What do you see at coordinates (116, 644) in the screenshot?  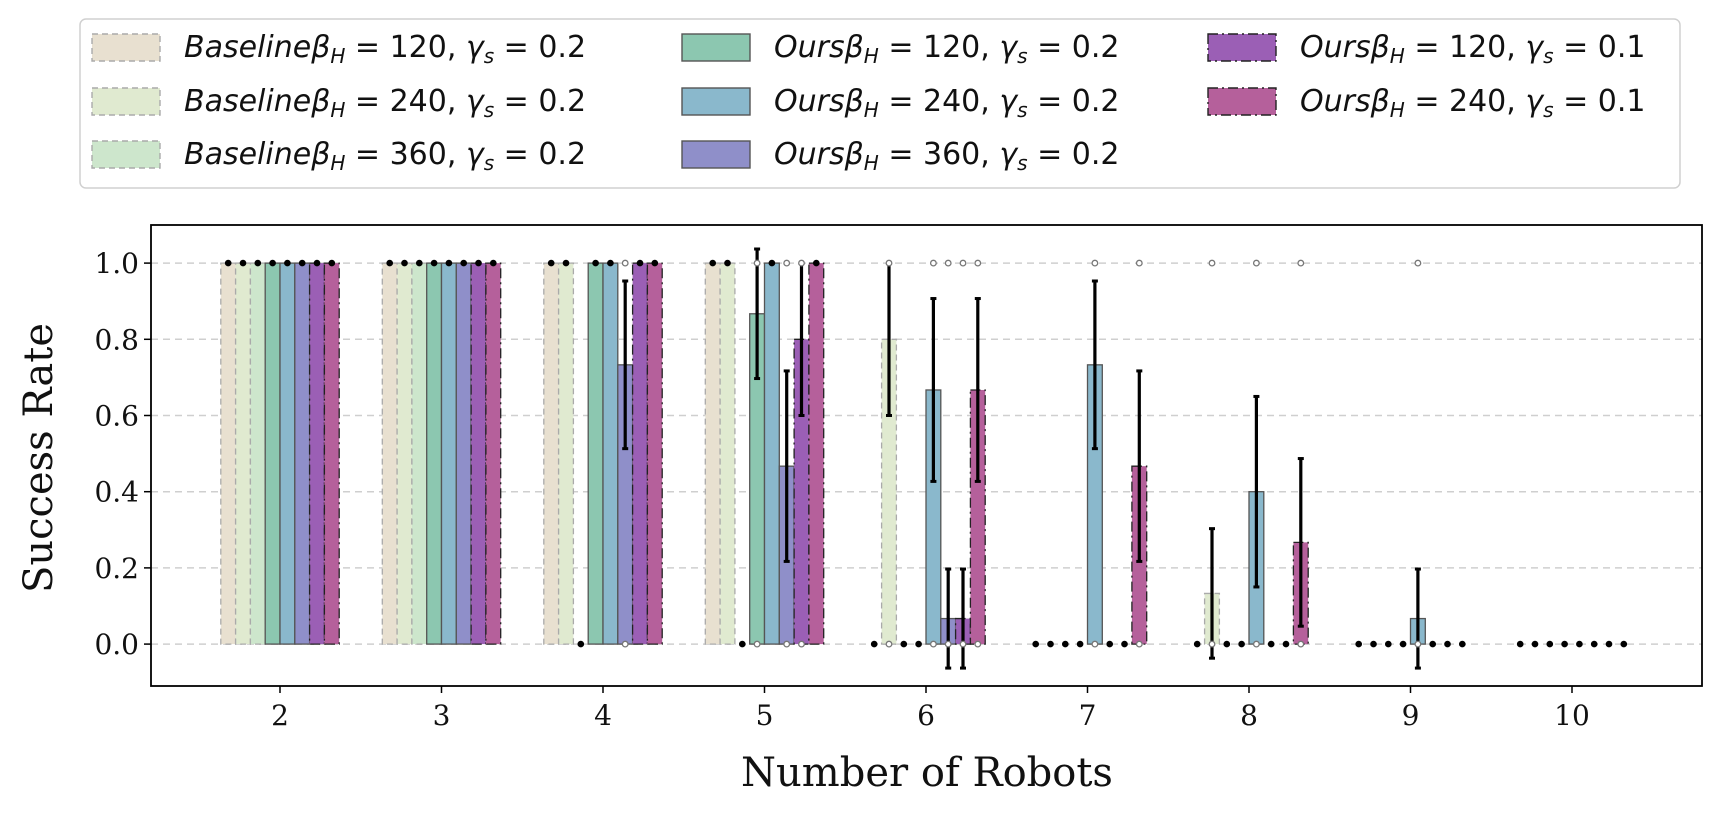 I see `y-tick-label: 0.0` at bounding box center [116, 644].